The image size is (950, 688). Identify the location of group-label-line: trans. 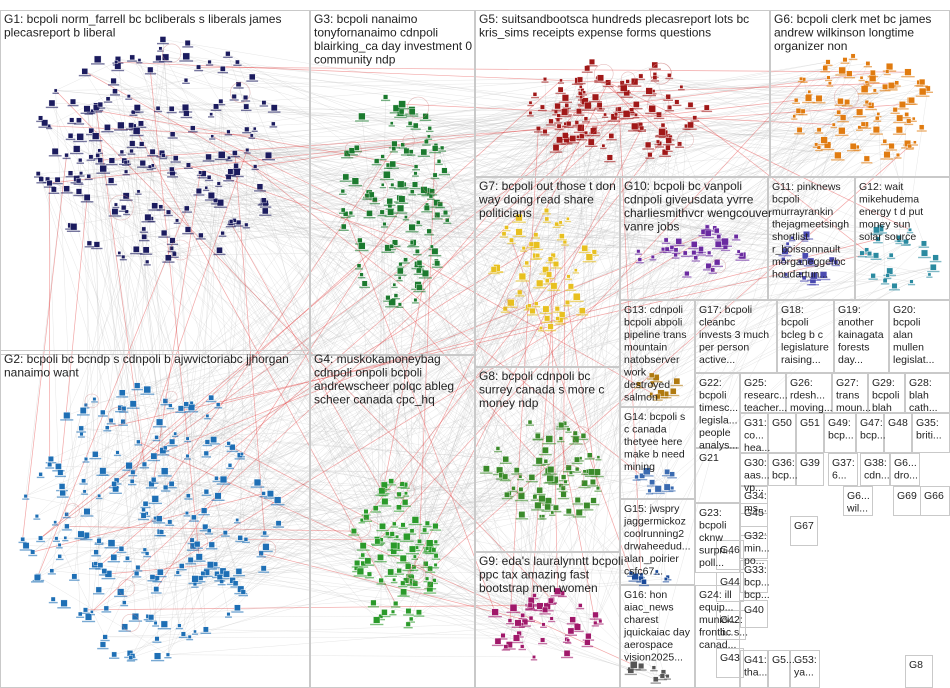
(847, 396).